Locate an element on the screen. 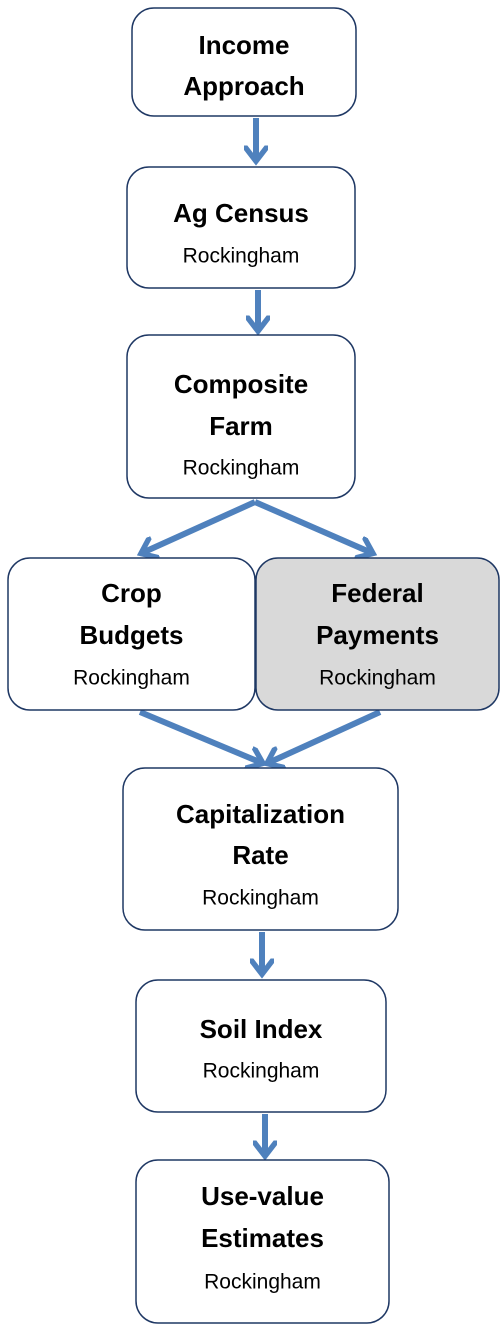 This screenshot has height=1331, width=501. node-title: Ag Census is located at coordinates (241, 213).